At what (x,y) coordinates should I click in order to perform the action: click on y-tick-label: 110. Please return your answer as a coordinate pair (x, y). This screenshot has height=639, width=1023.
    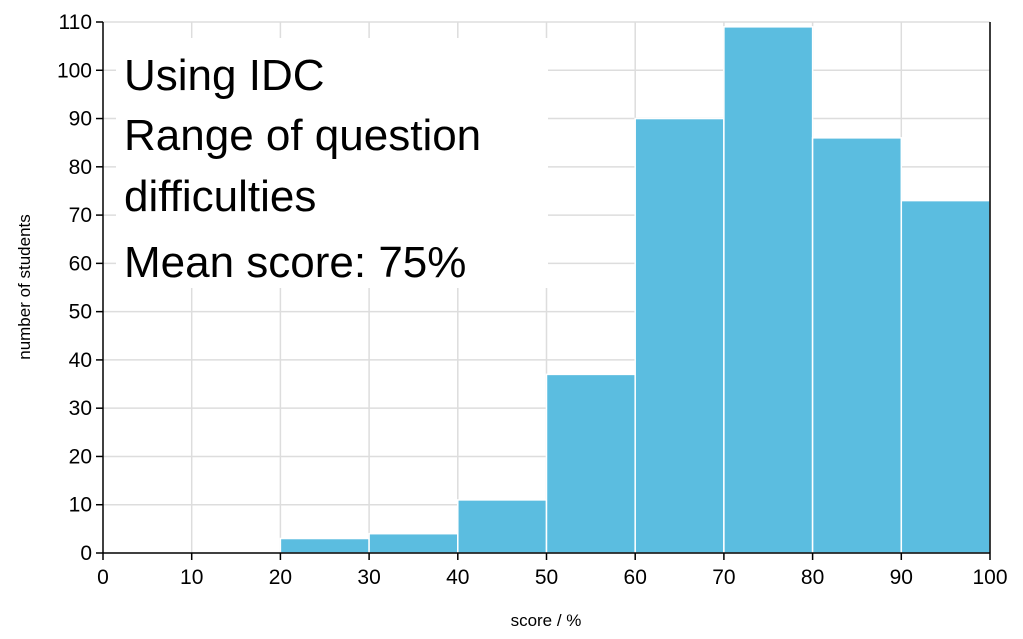
    Looking at the image, I should click on (75, 22).